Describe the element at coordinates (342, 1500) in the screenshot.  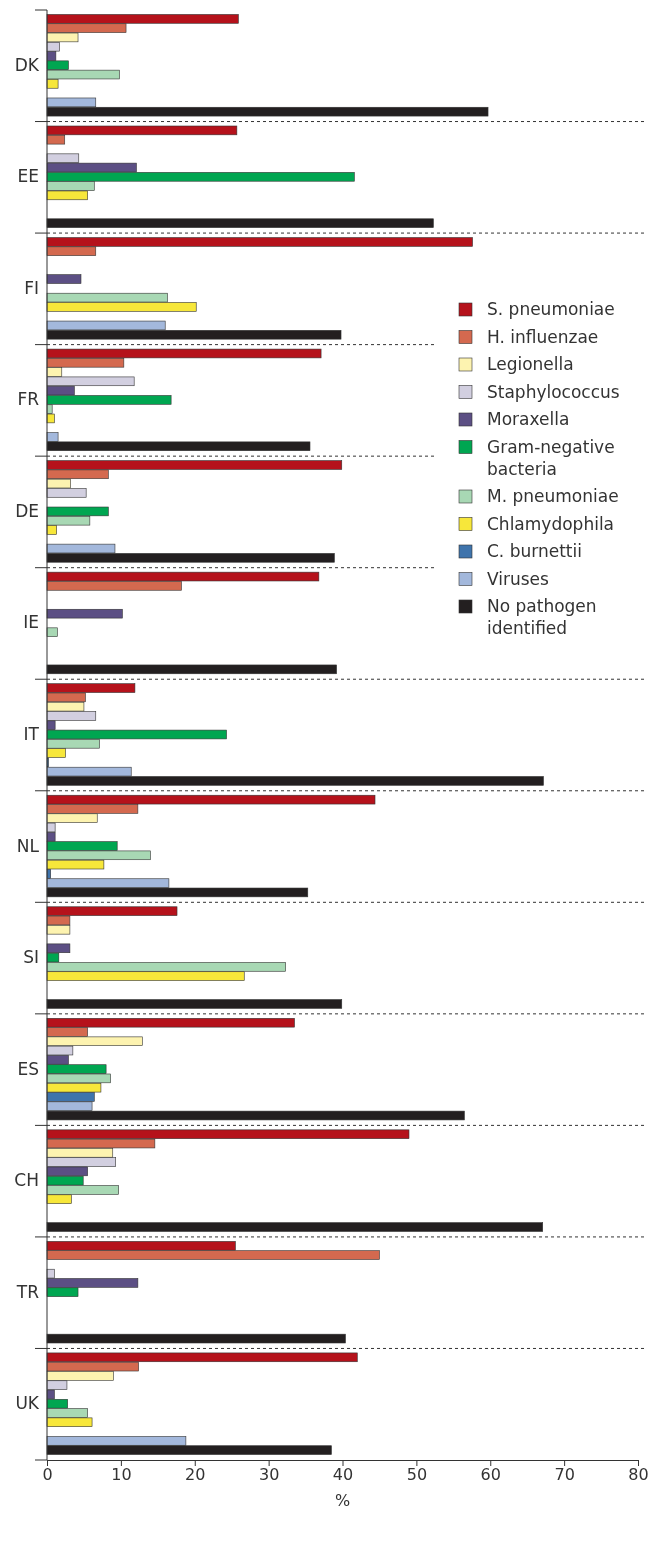
I see `x-axis-title: %` at that location.